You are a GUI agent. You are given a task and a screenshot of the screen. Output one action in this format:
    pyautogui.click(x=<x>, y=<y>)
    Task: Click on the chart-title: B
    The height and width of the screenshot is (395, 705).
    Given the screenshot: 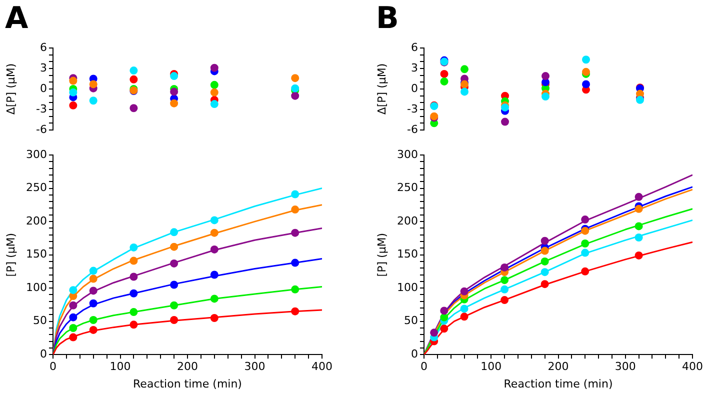 What is the action you would take?
    pyautogui.click(x=387, y=18)
    